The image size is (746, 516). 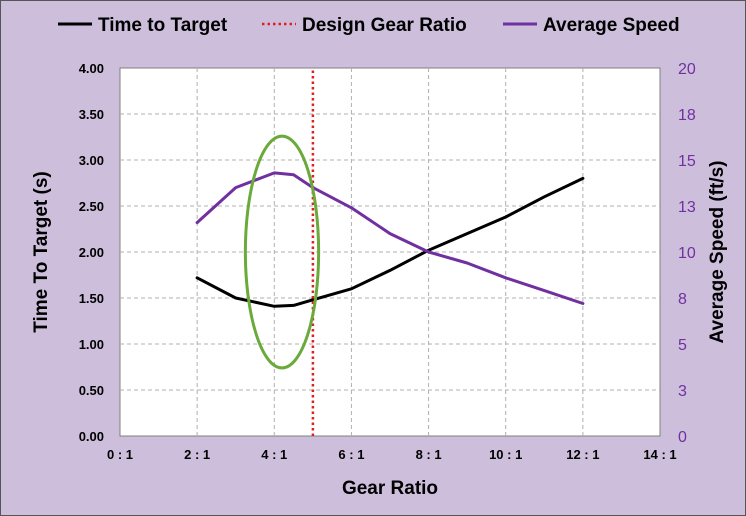 I want to click on y-tick-label: 3.50, so click(x=91, y=114).